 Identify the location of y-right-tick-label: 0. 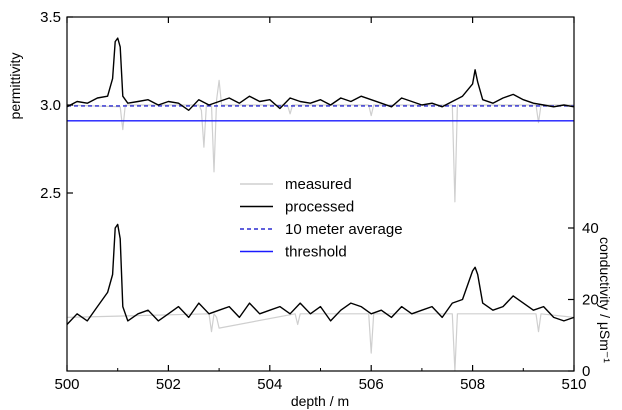
(586, 371).